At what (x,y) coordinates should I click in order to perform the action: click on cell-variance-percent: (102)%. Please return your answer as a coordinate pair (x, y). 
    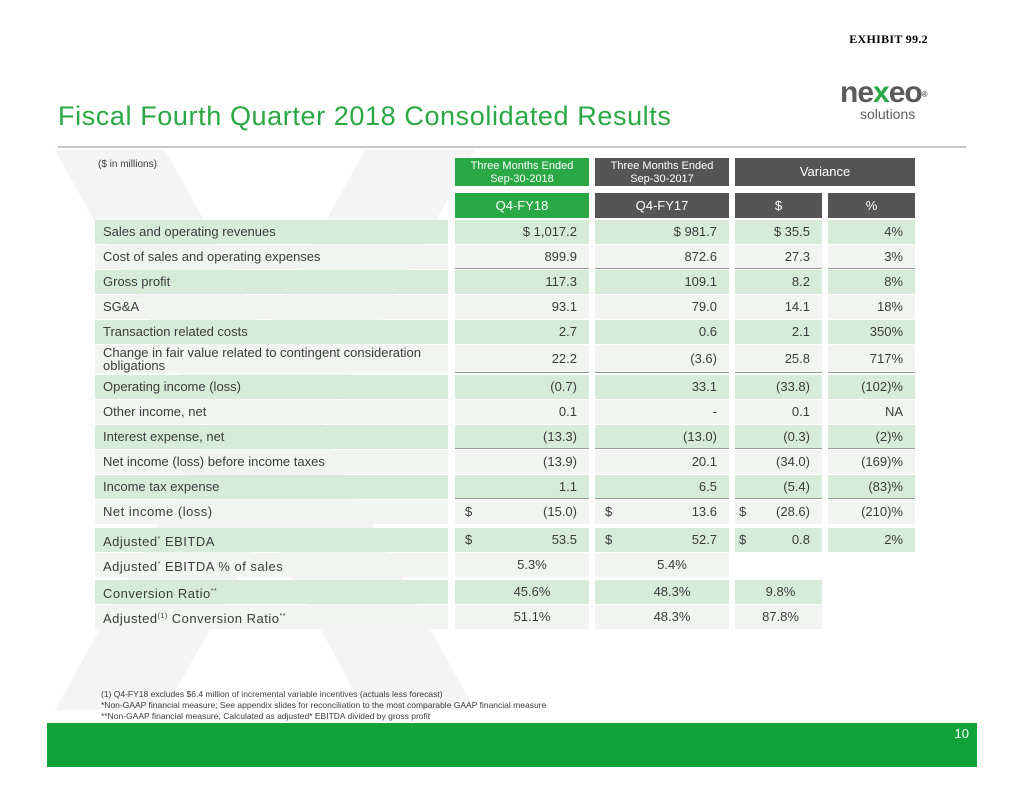
    Looking at the image, I should click on (871, 387).